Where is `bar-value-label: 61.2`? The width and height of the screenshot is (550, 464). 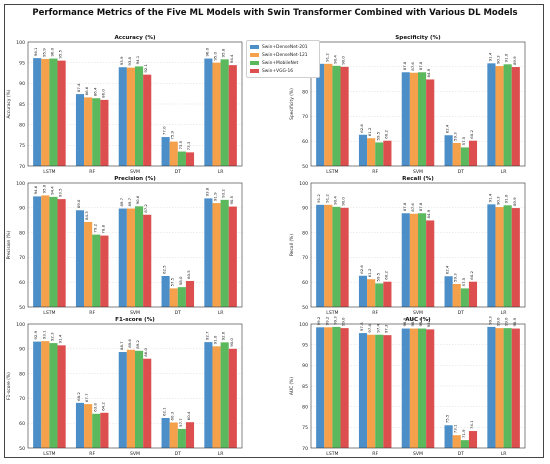 bar-value-label: 61.2 is located at coordinates (369, 131).